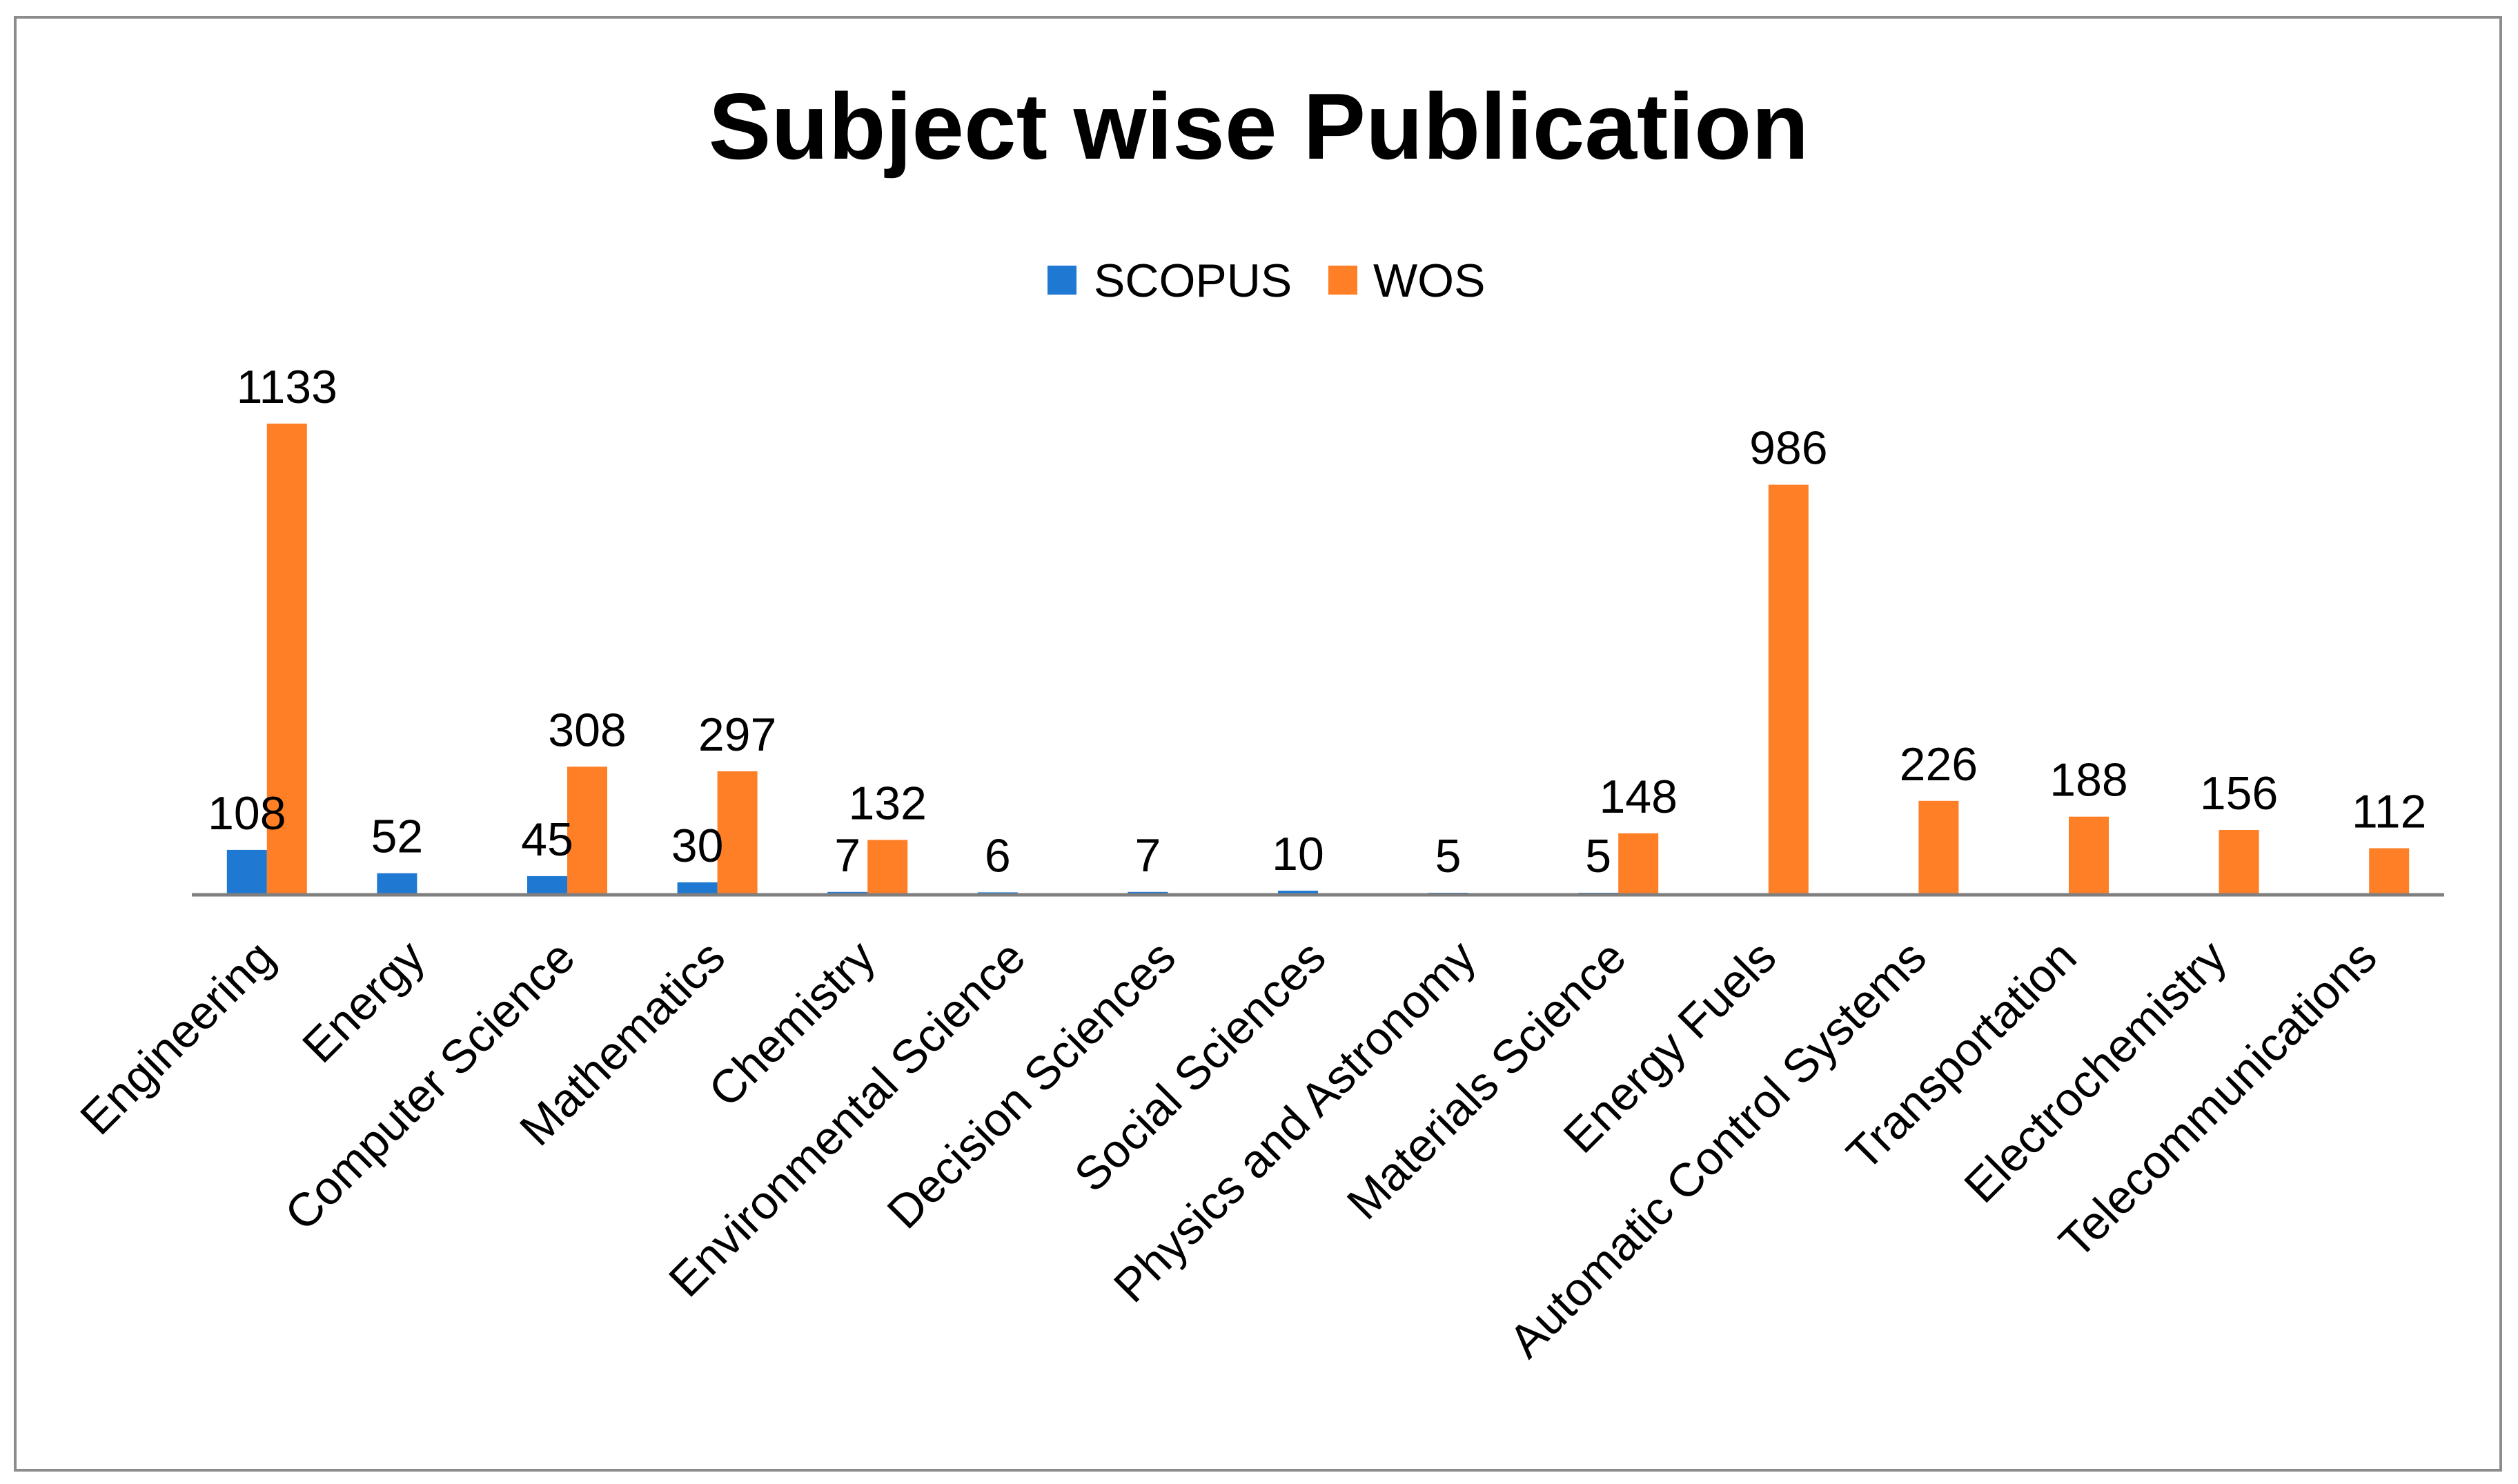 The height and width of the screenshot is (1484, 2518). What do you see at coordinates (1449, 856) in the screenshot?
I see `data-label-scopus-physics-and-astronomy: 5` at bounding box center [1449, 856].